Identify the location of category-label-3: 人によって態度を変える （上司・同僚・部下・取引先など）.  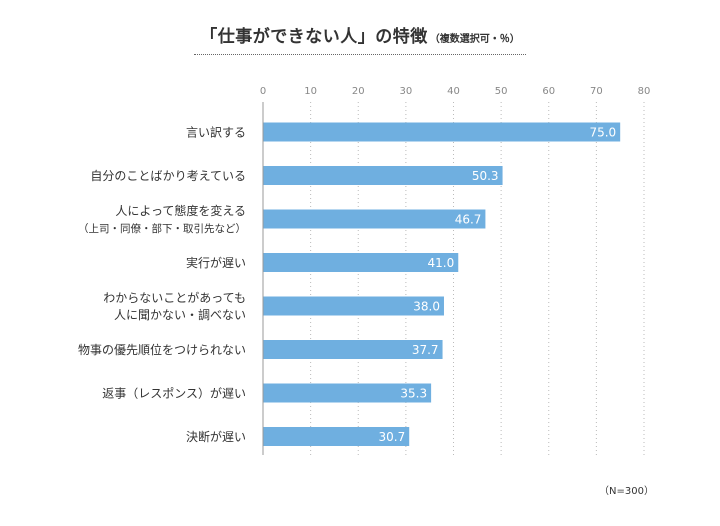
(162, 219).